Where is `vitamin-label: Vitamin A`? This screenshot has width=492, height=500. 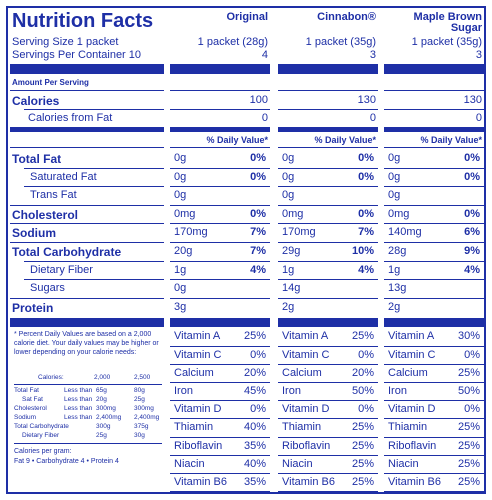
vitamin-label: Vitamin A is located at coordinates (411, 336).